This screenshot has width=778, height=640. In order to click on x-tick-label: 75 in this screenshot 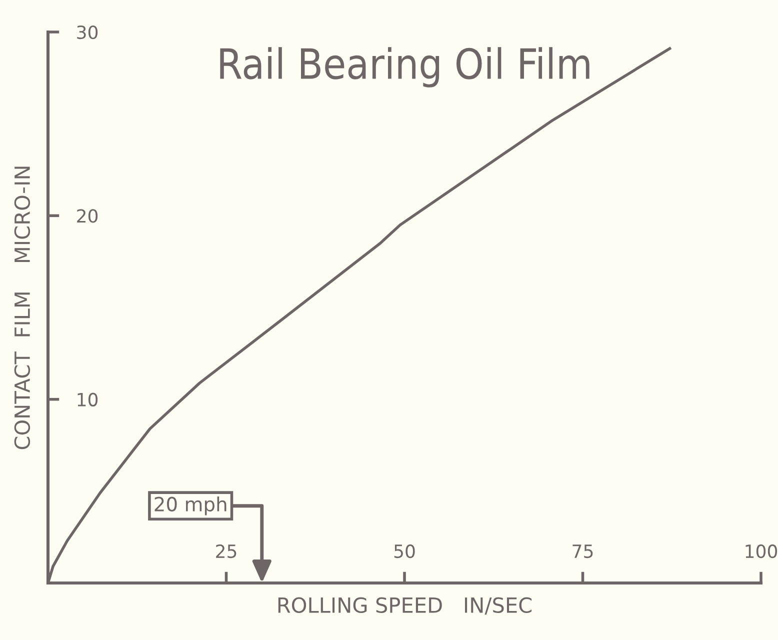, I will do `click(582, 551)`.